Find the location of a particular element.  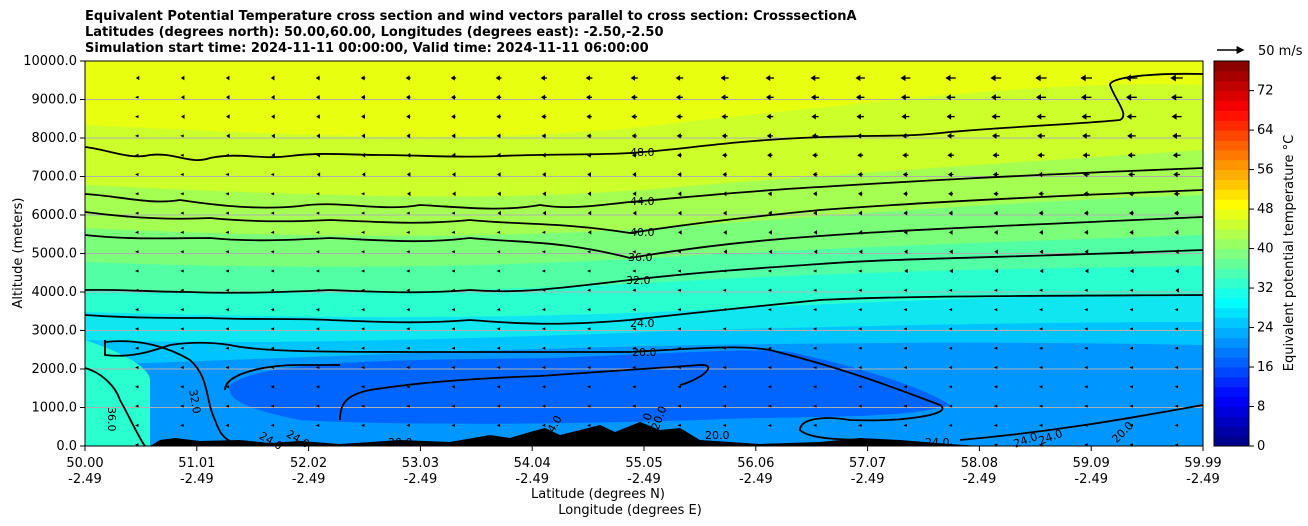

quiver-key: 50 m/s is located at coordinates (1260, 51).